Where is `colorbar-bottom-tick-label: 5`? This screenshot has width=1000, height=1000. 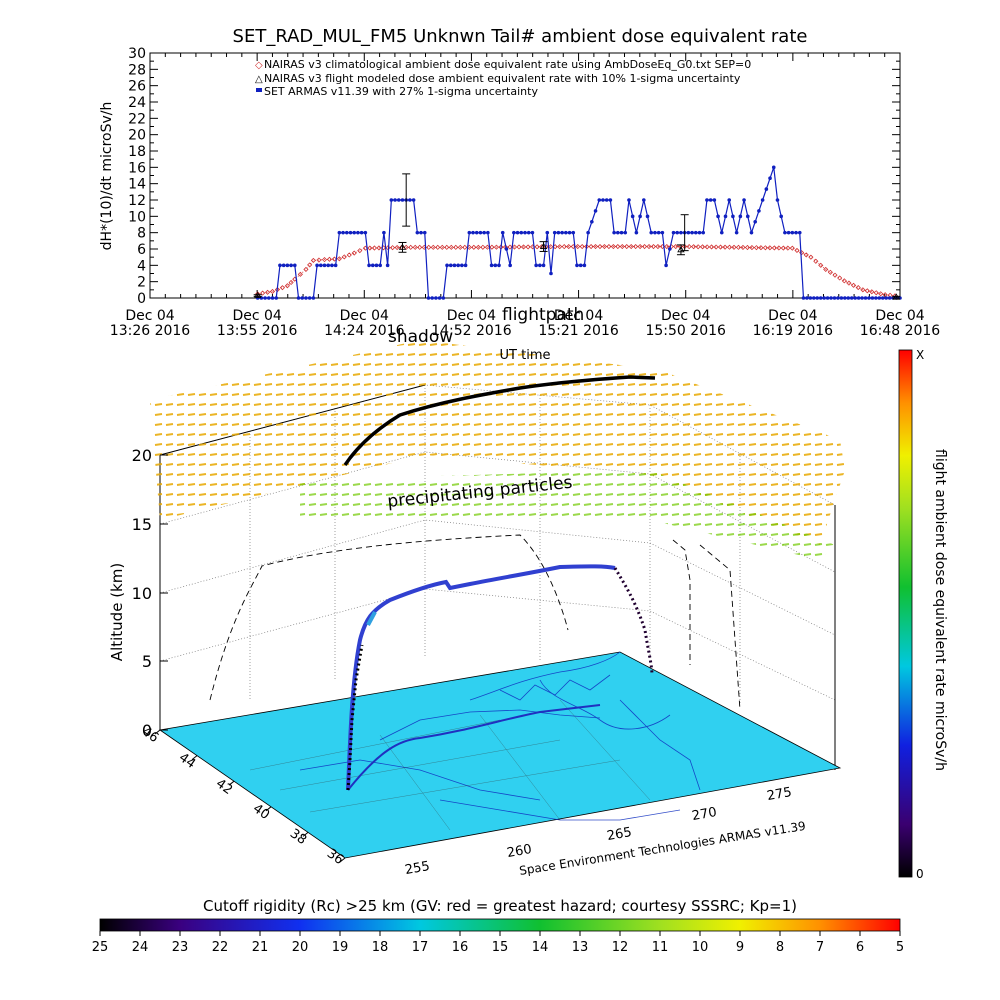
colorbar-bottom-tick-label: 5 is located at coordinates (900, 947).